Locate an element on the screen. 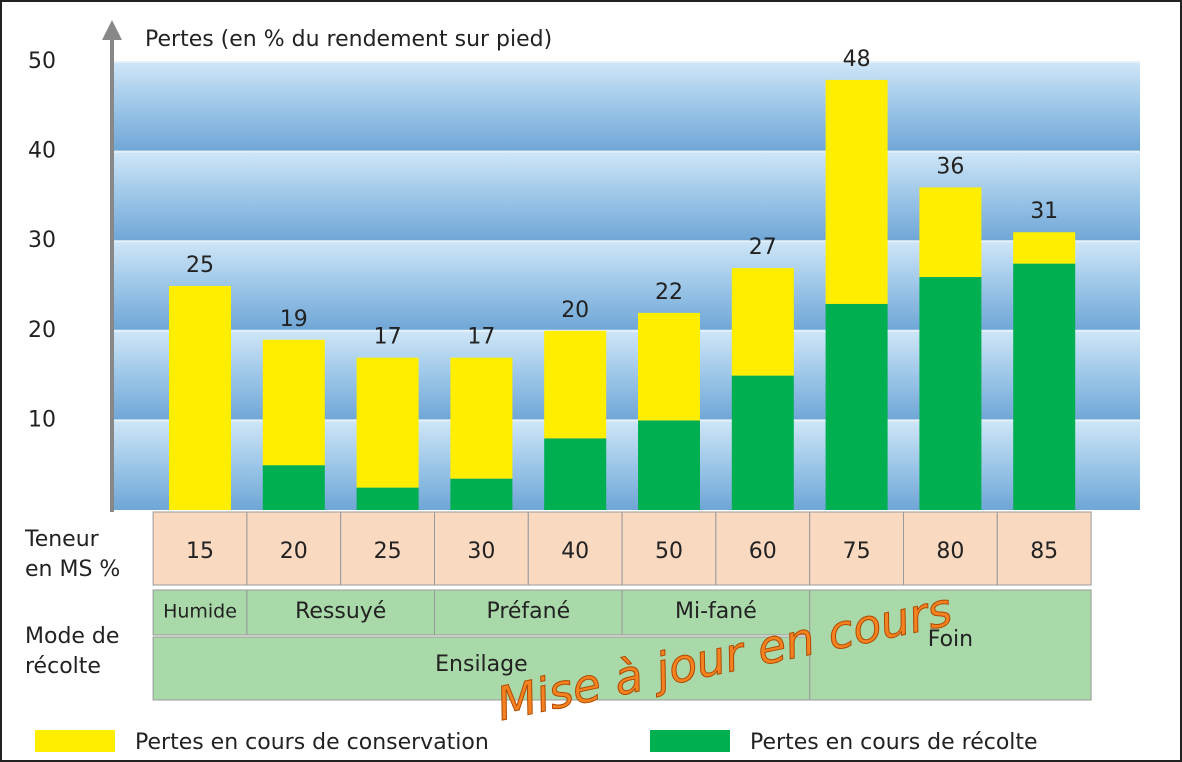 Image resolution: width=1182 pixels, height=762 pixels. y-axis-arrow is located at coordinates (112, 30).